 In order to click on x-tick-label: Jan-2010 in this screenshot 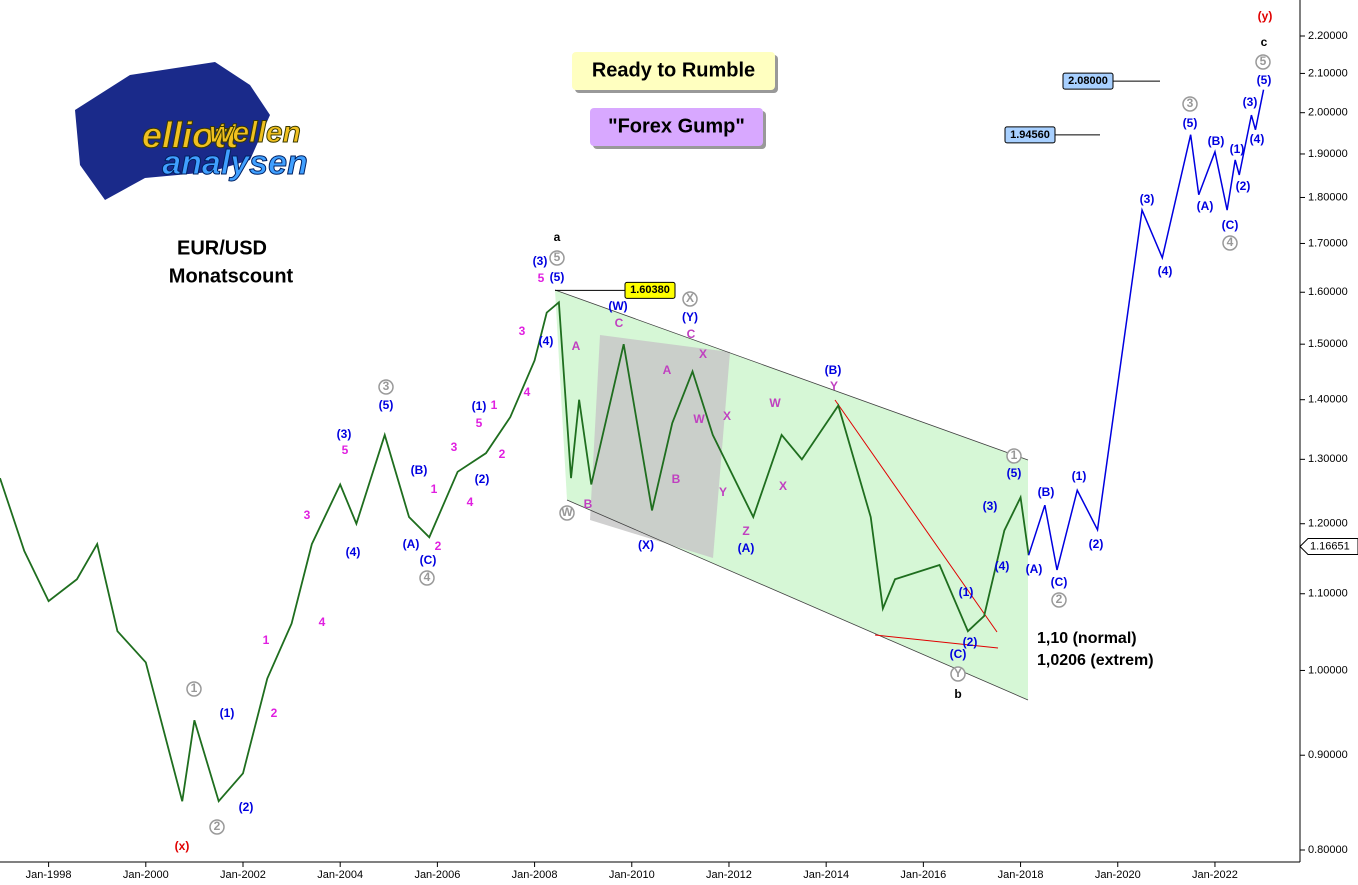, I will do `click(632, 875)`.